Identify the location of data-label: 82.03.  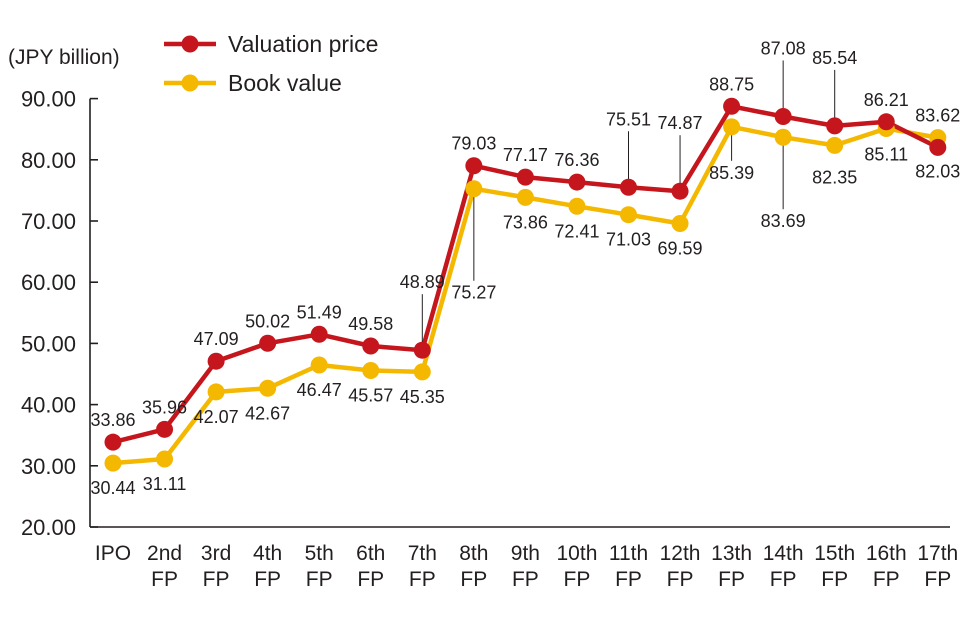
(937, 171).